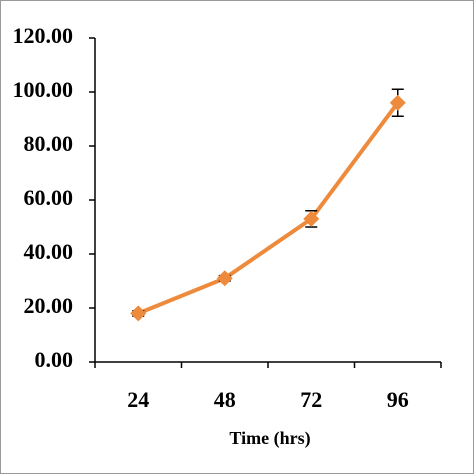  Describe the element at coordinates (43, 35) in the screenshot. I see `y-tick-label: 120.00` at that location.